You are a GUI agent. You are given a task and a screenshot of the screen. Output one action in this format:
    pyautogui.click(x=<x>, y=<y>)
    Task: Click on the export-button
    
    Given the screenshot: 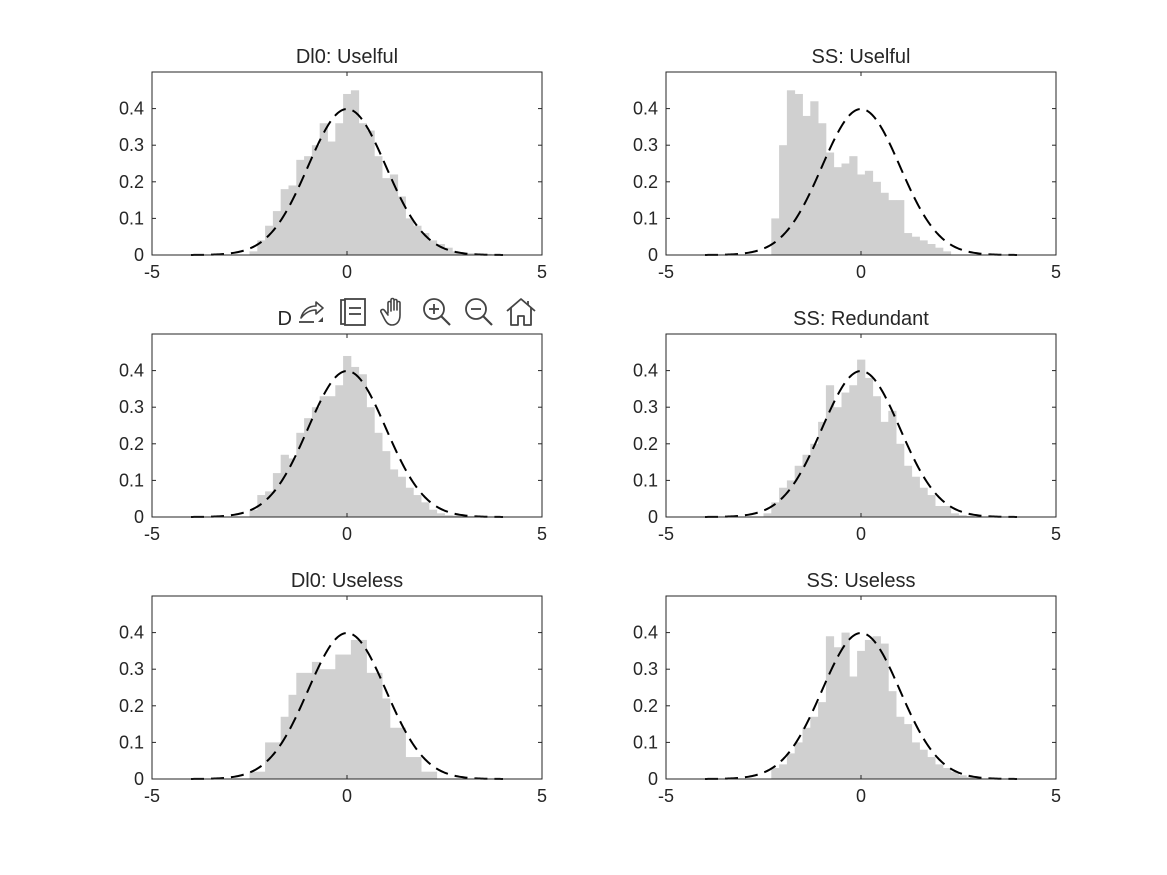 What is the action you would take?
    pyautogui.click(x=311, y=312)
    